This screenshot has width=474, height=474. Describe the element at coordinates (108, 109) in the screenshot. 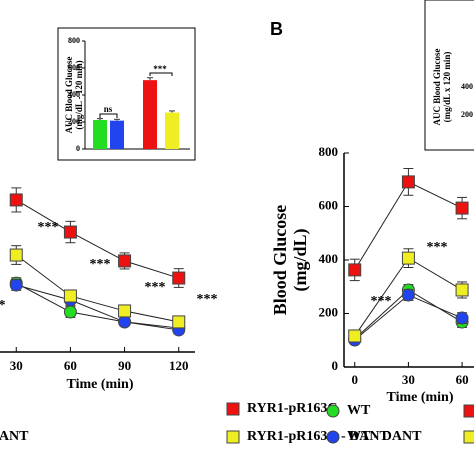

I see `annotation: ns` at that location.